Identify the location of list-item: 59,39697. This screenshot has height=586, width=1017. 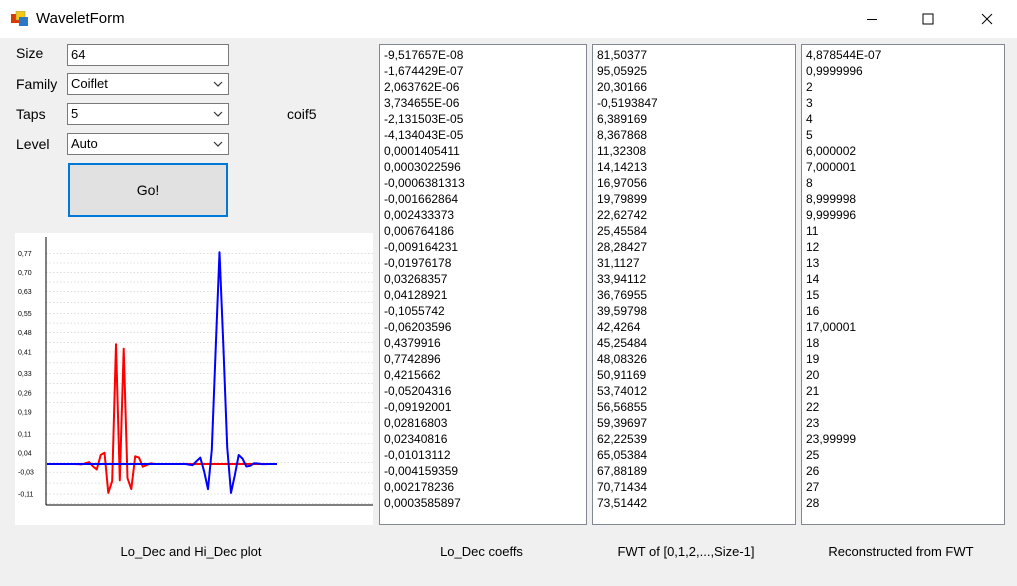
(622, 423).